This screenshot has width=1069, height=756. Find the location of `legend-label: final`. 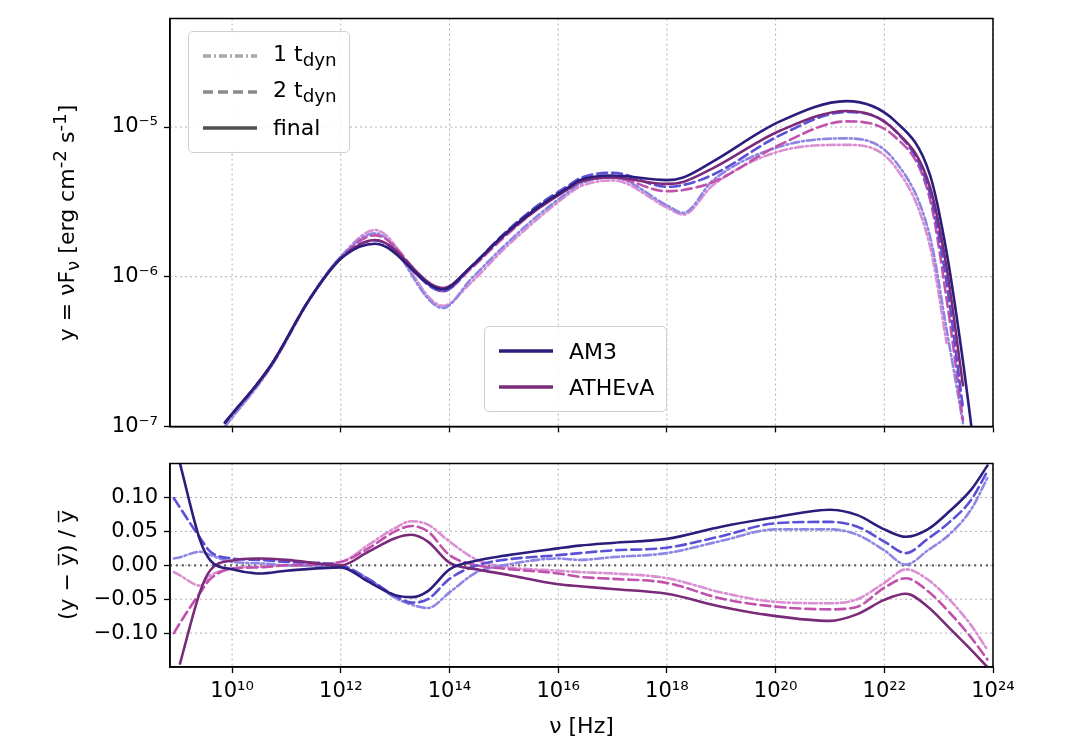

legend-label: final is located at coordinates (297, 128).